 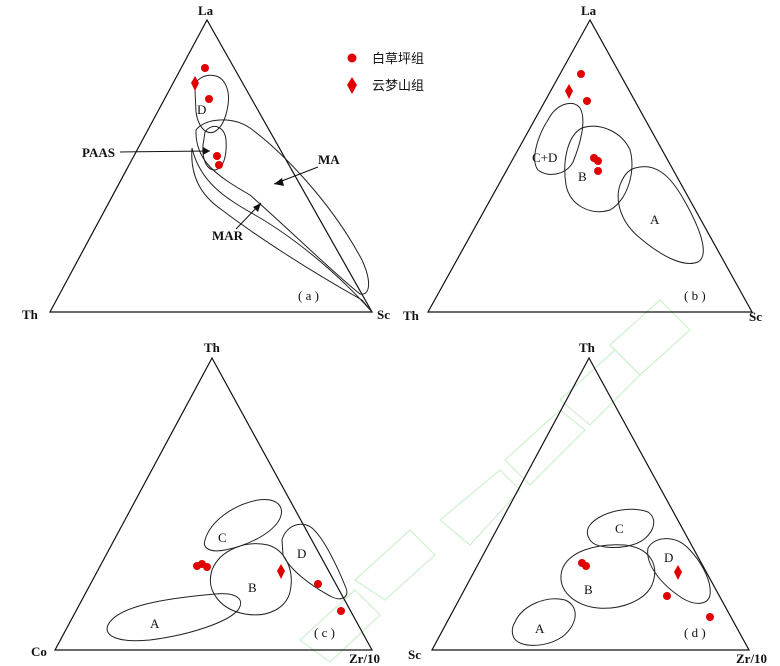 What do you see at coordinates (398, 86) in the screenshot?
I see `legend-label-yunmengshan: 云梦山组` at bounding box center [398, 86].